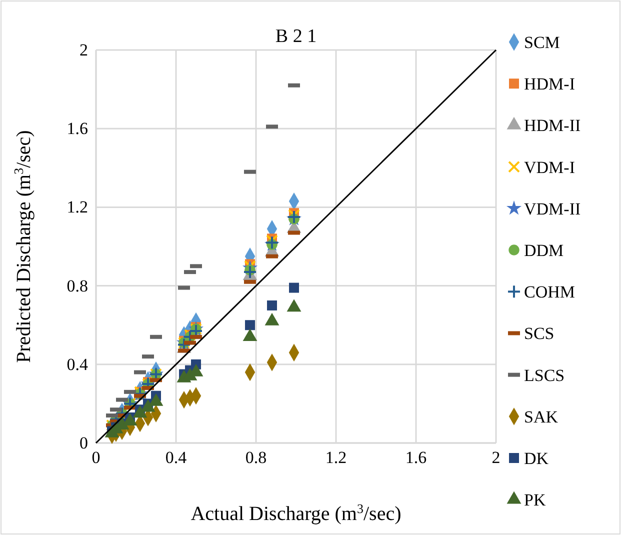 The width and height of the screenshot is (622, 536). I want to click on legend-label: HDM-I, so click(550, 84).